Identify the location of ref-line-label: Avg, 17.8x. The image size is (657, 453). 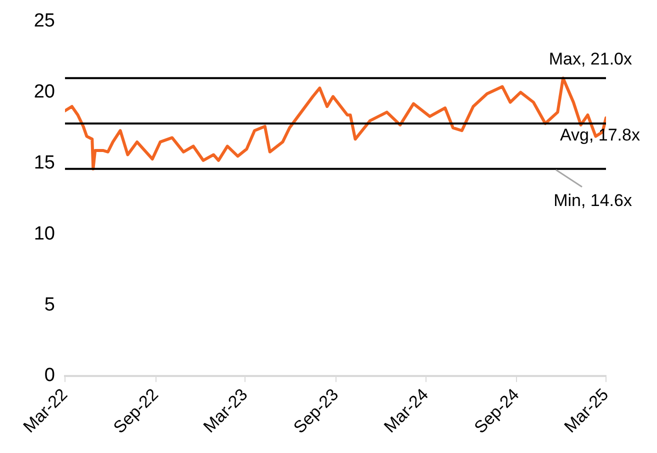
(600, 135).